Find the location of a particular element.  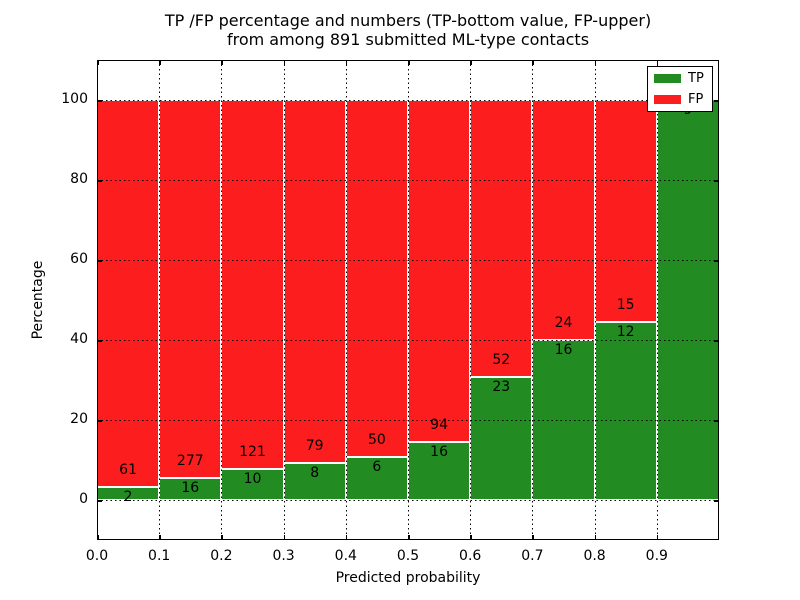

tp-count-label: 10 is located at coordinates (252, 479).